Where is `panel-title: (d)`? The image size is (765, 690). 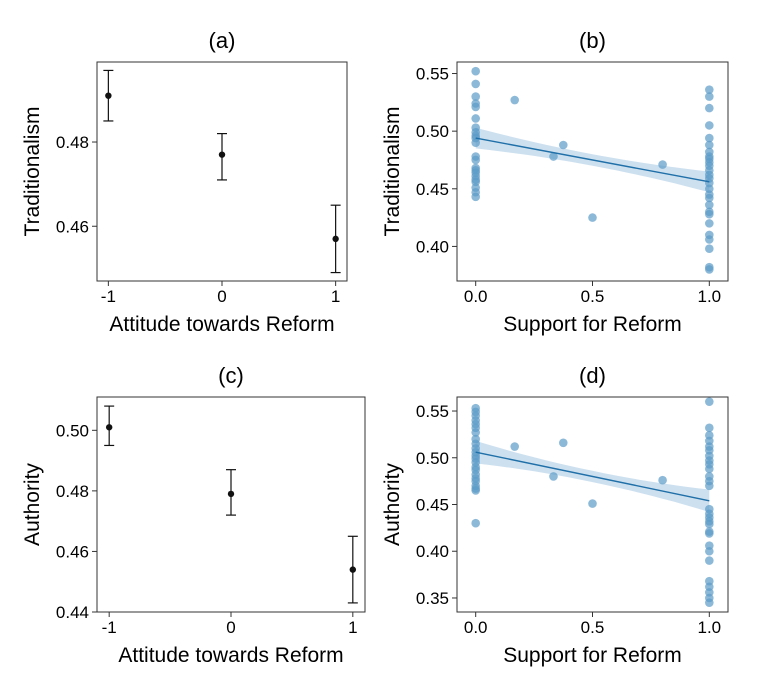 panel-title: (d) is located at coordinates (592, 375).